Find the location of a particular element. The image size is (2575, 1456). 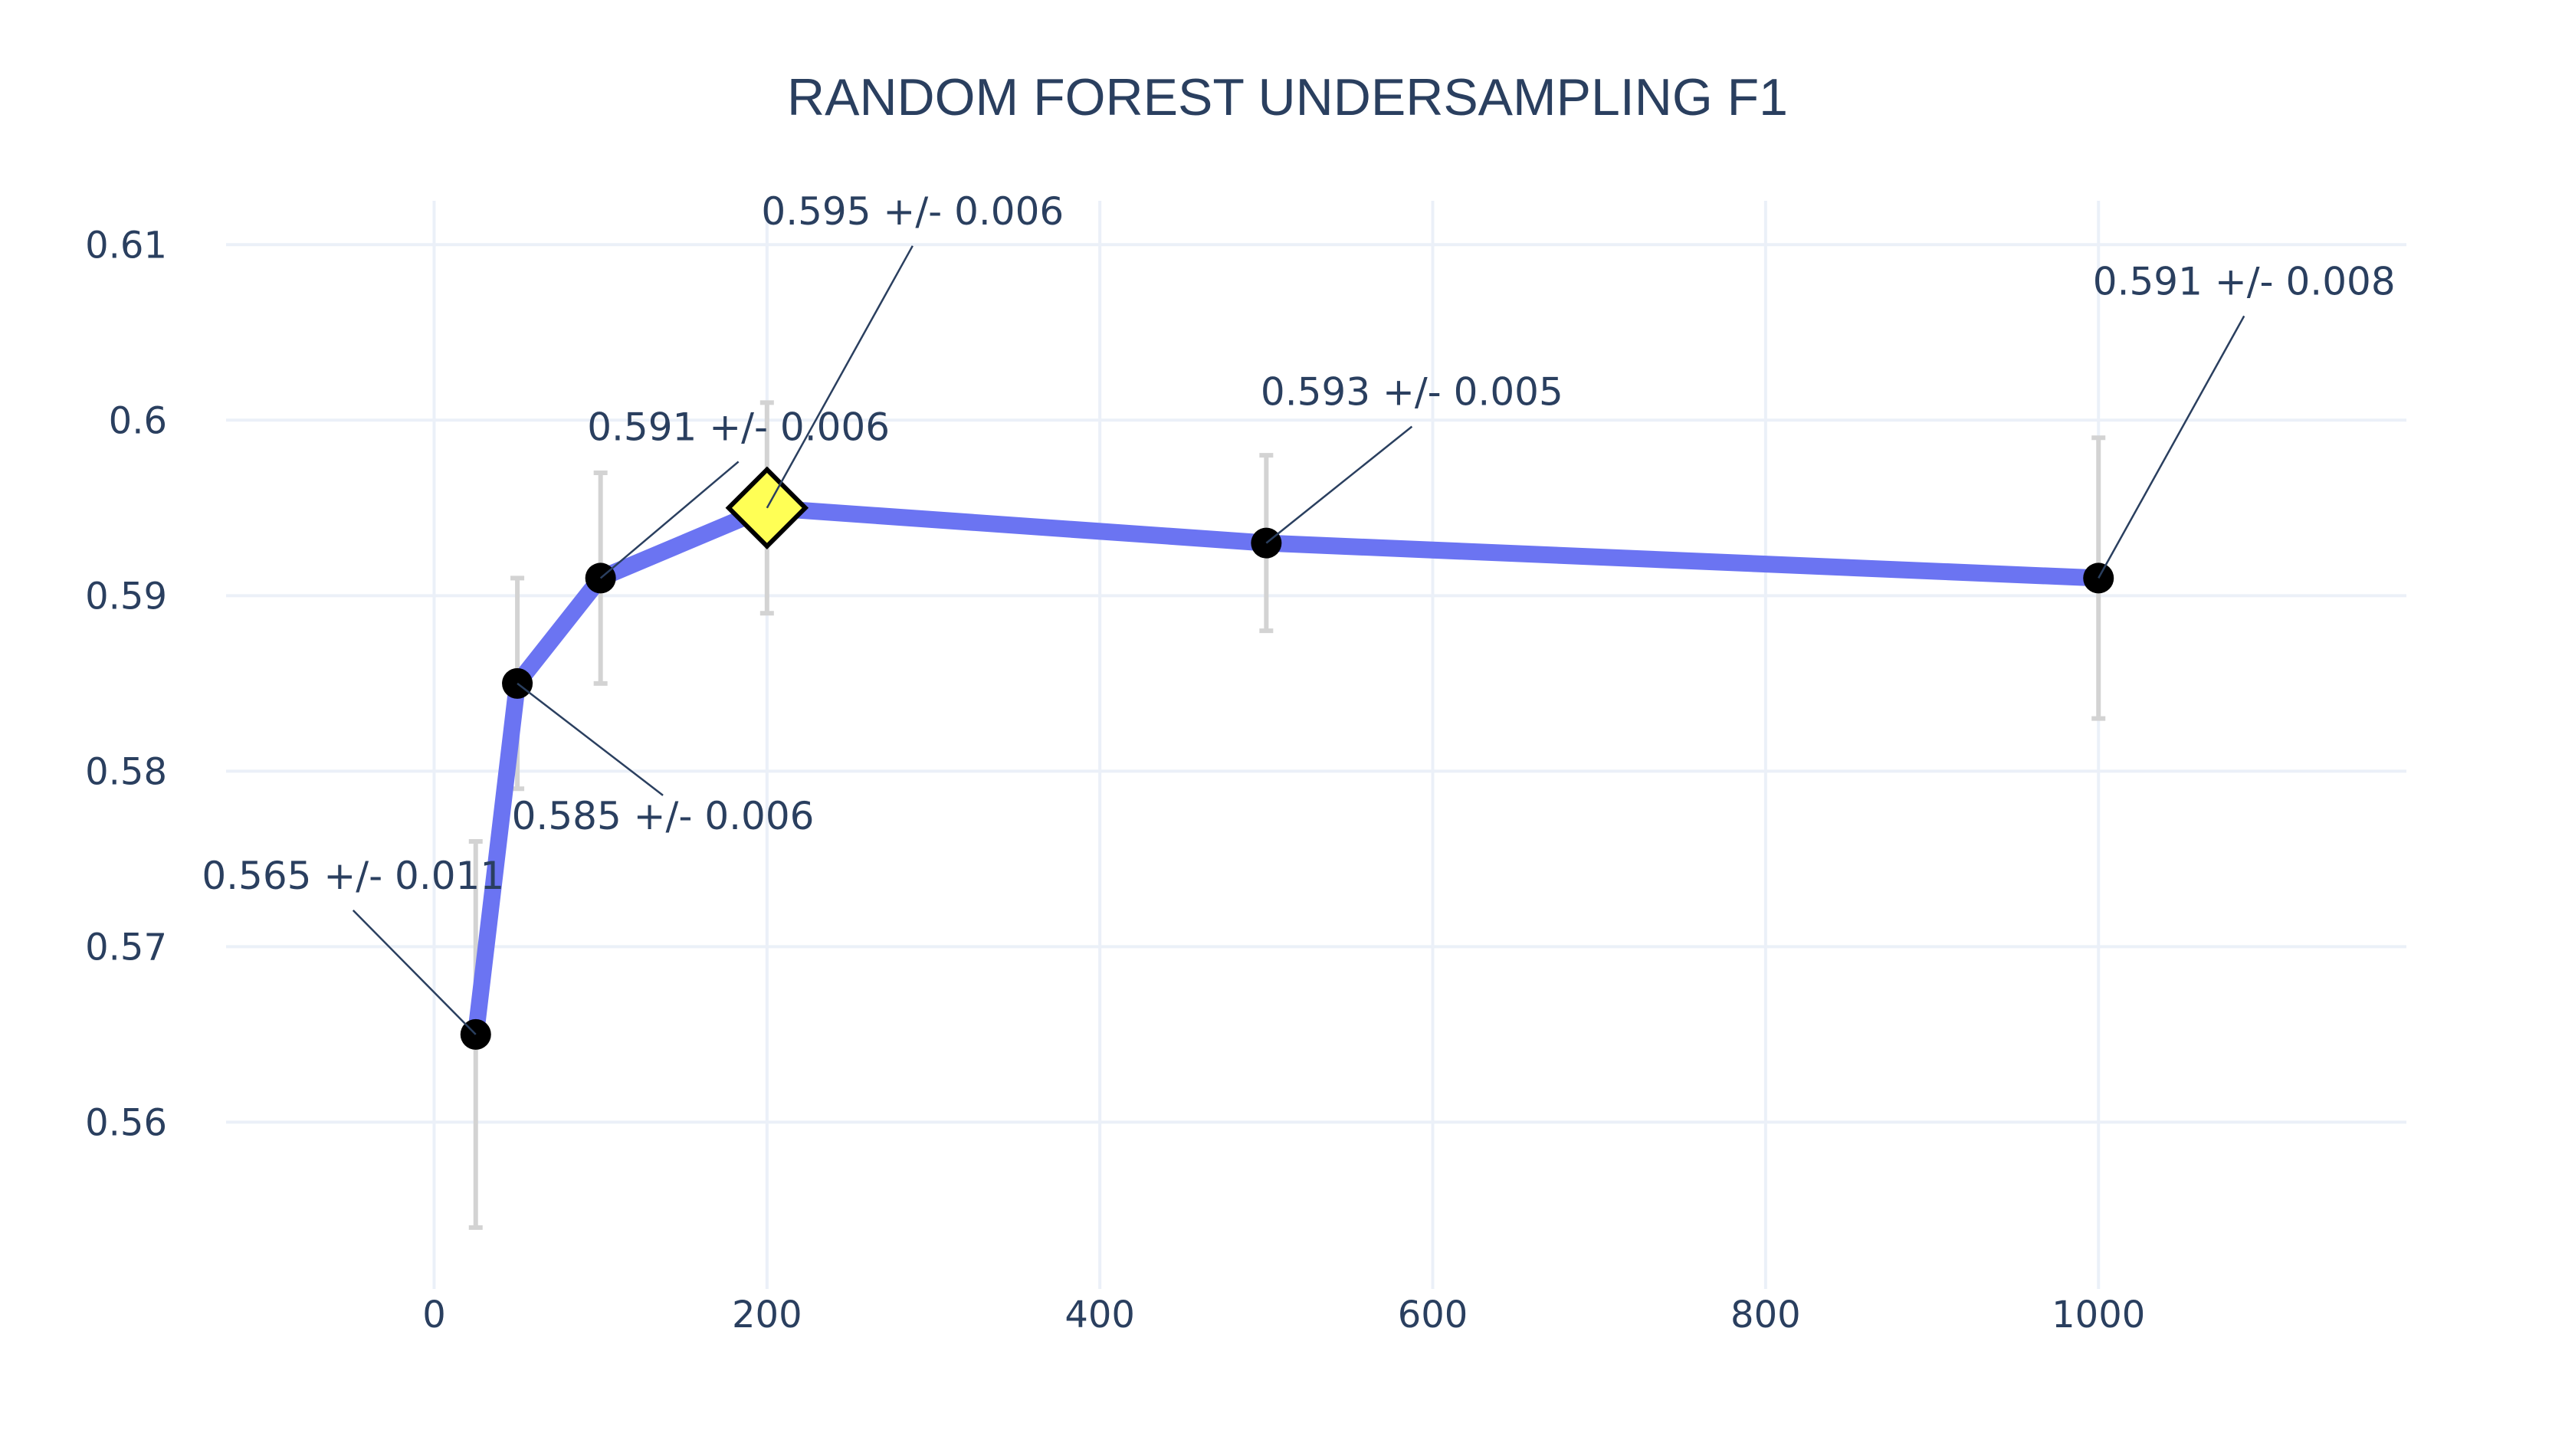

x-tick-label: 200 is located at coordinates (767, 1315).